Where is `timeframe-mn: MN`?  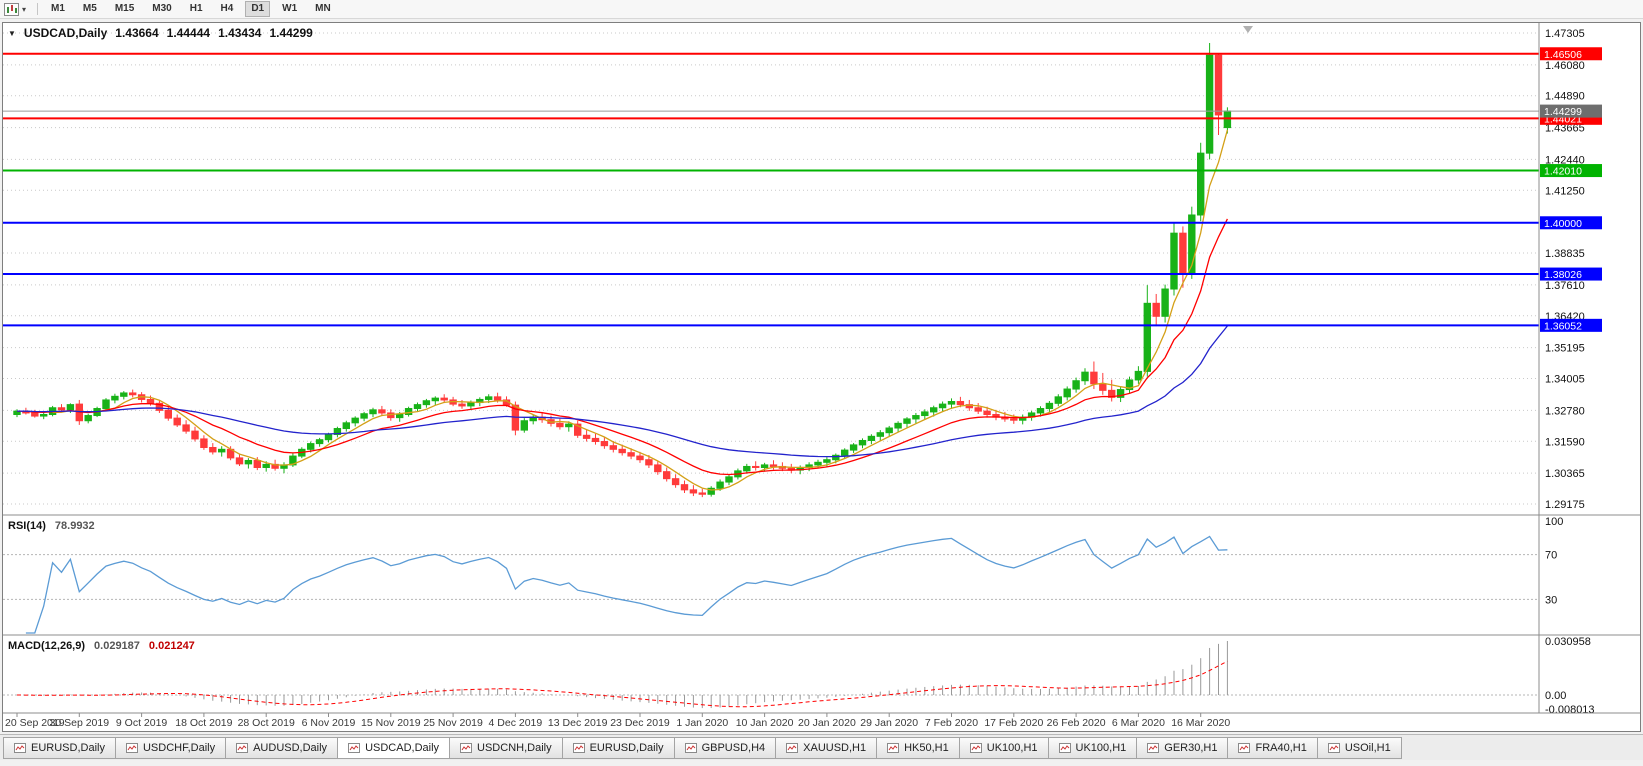 timeframe-mn: MN is located at coordinates (323, 9).